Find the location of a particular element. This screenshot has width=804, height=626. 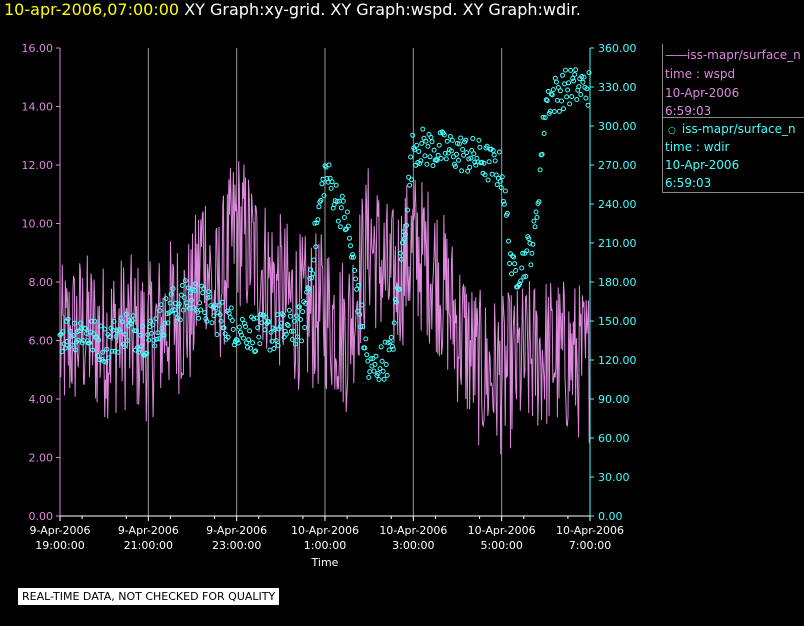

legend-wdir-name: ○ iss-mapr/surface_n is located at coordinates (732, 129).